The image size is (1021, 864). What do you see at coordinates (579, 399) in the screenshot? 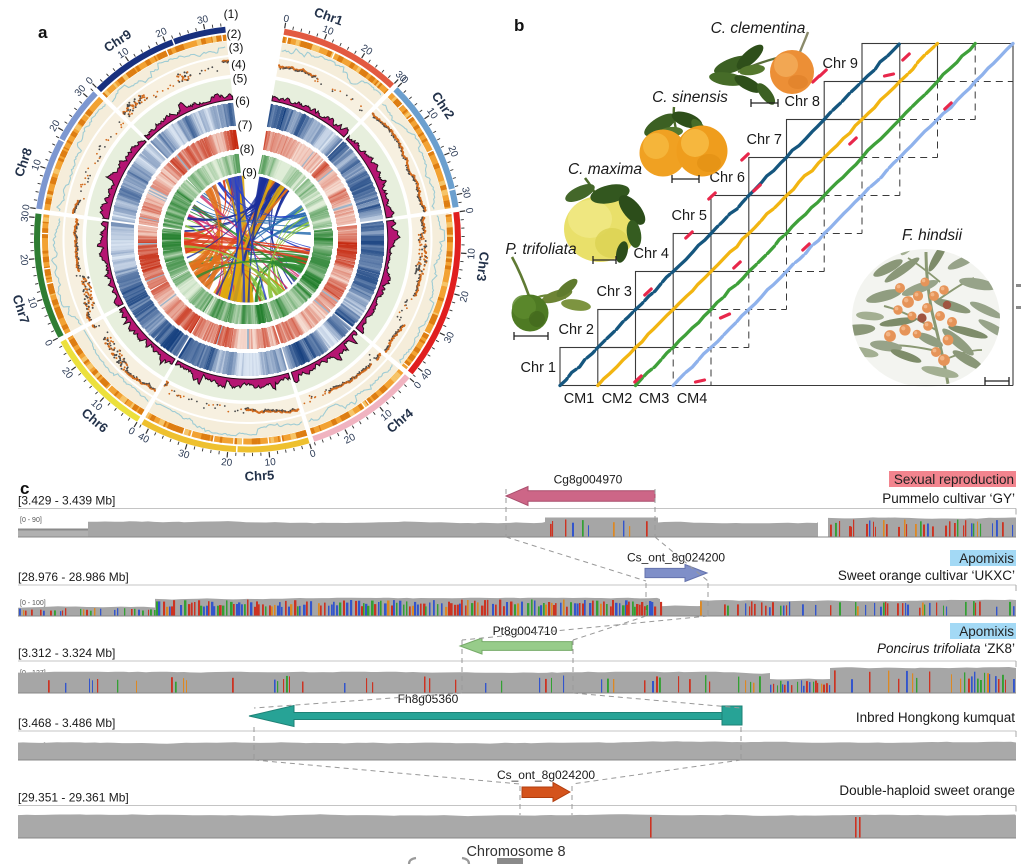
I see `svg-text: CM1` at bounding box center [579, 399].